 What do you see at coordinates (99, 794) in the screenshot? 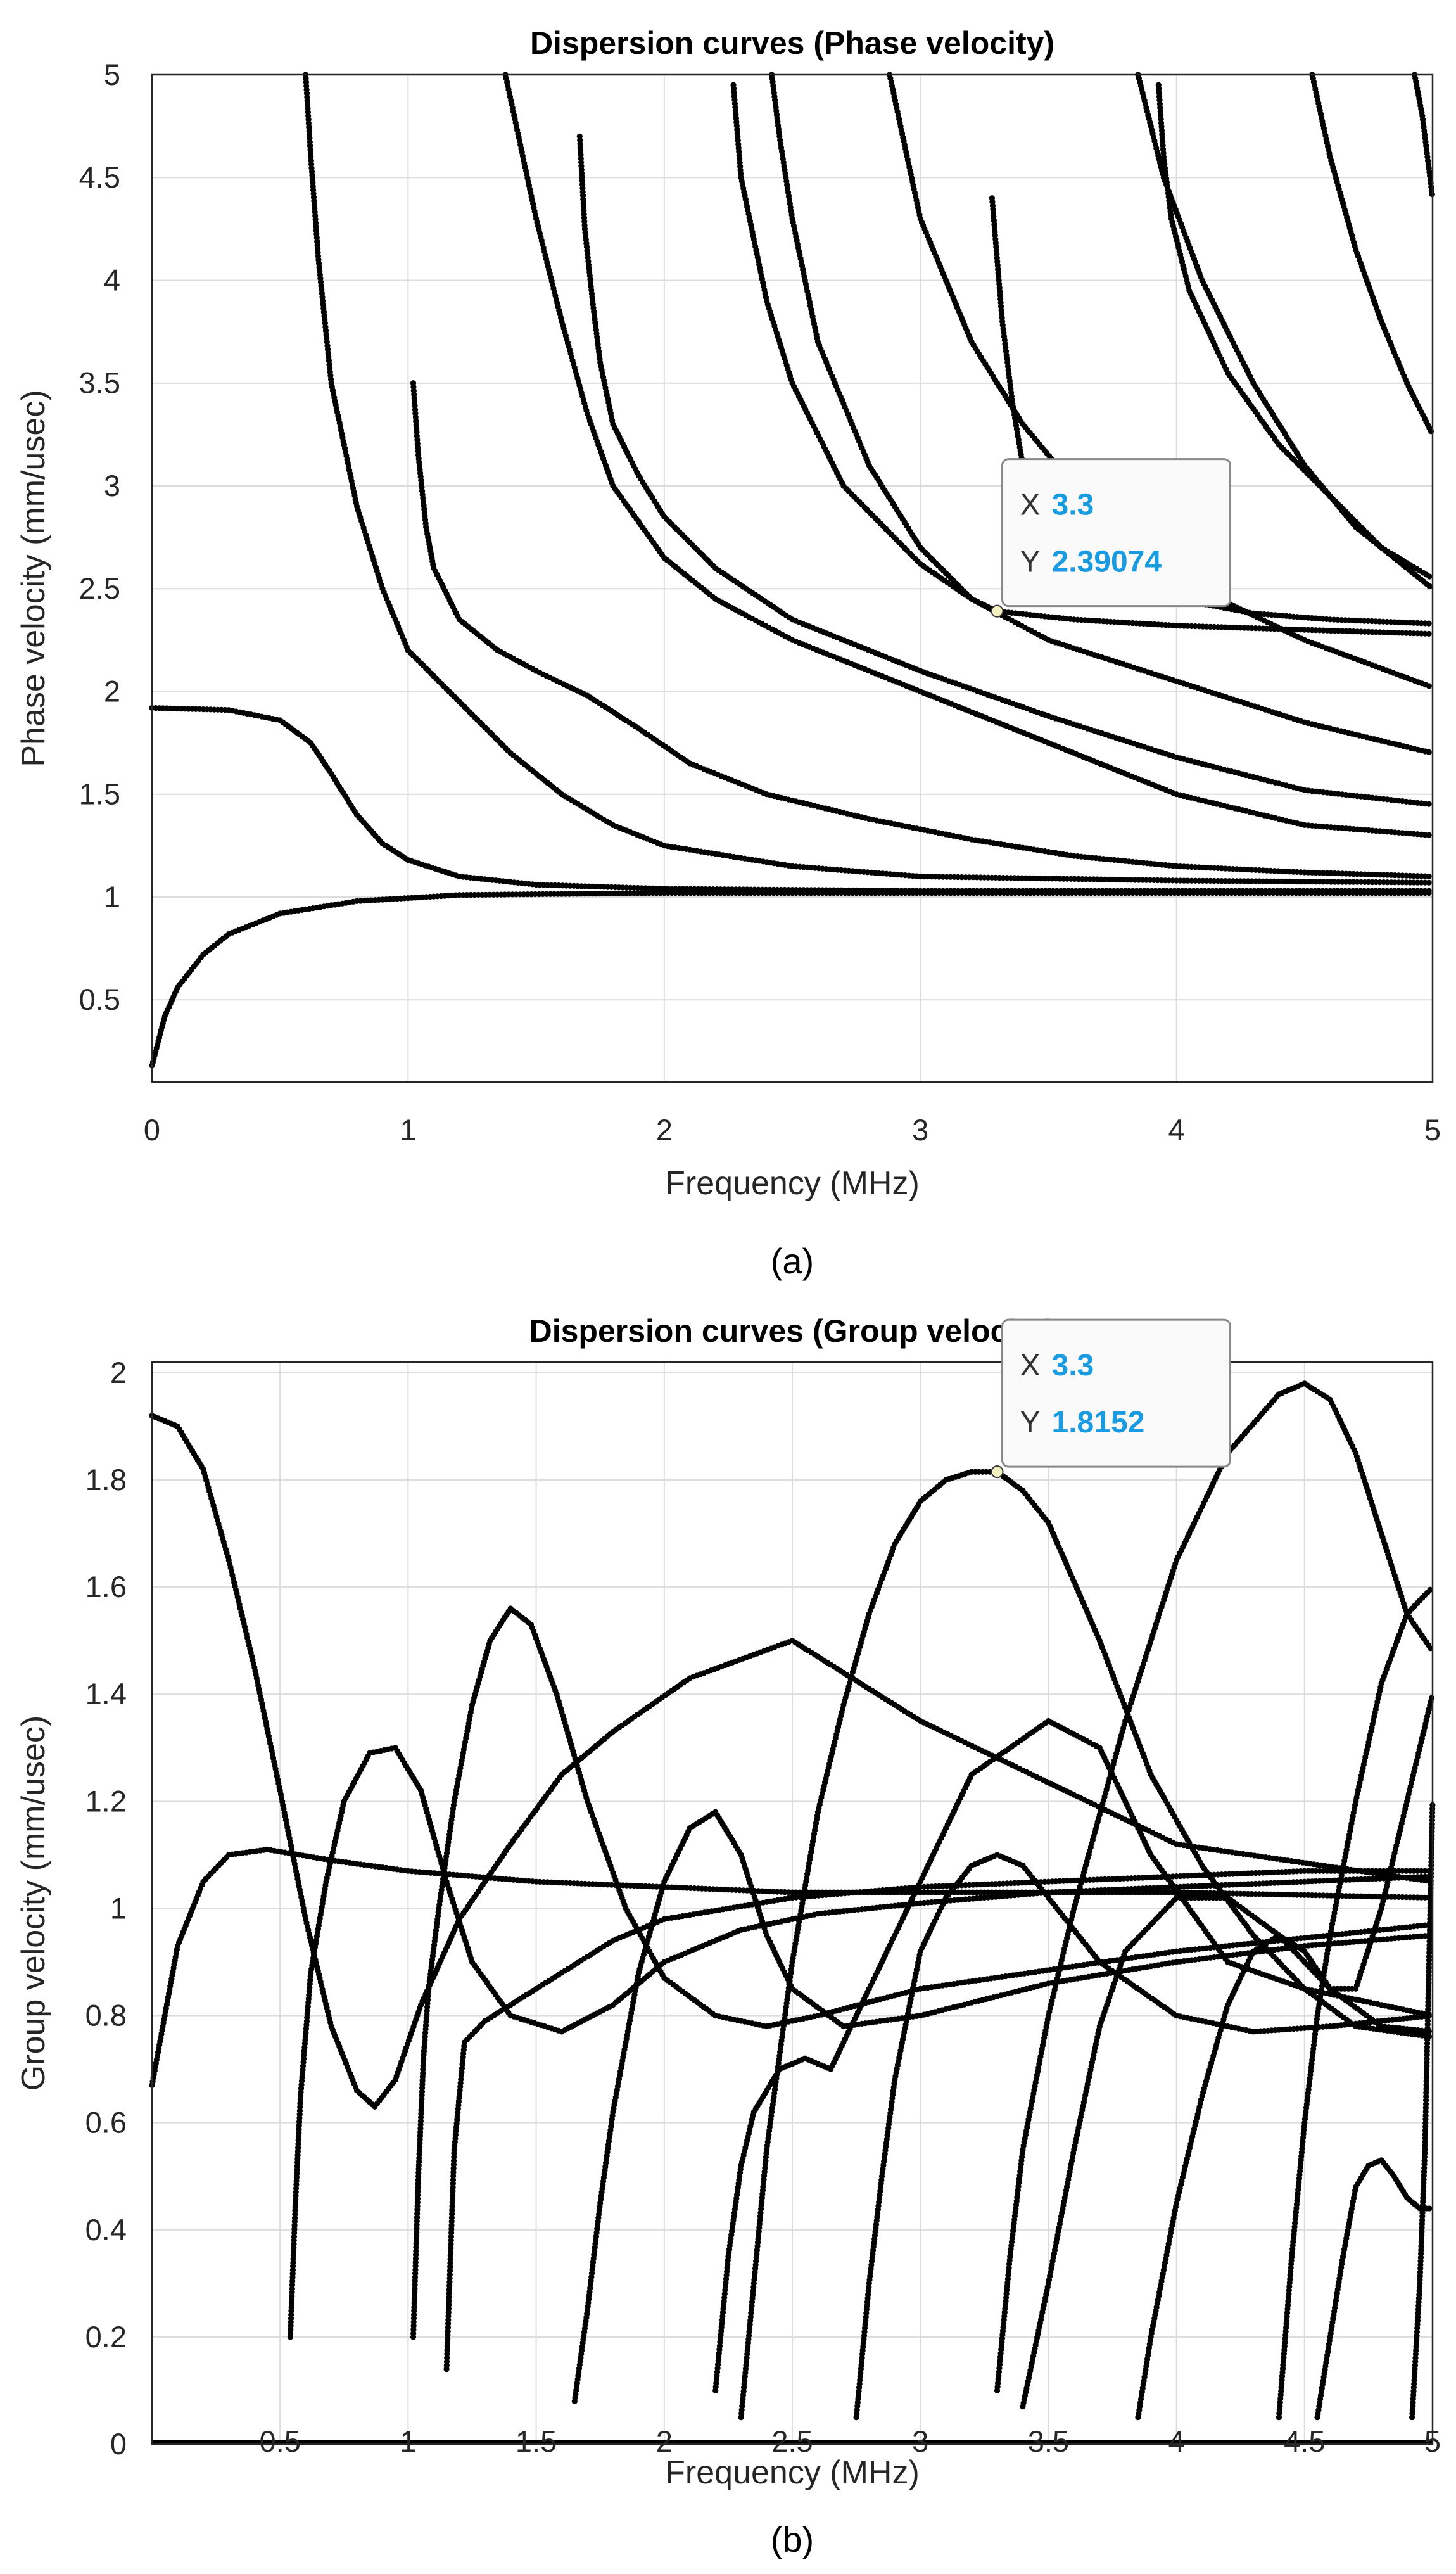
I see `y-tick-label: 1.5` at bounding box center [99, 794].